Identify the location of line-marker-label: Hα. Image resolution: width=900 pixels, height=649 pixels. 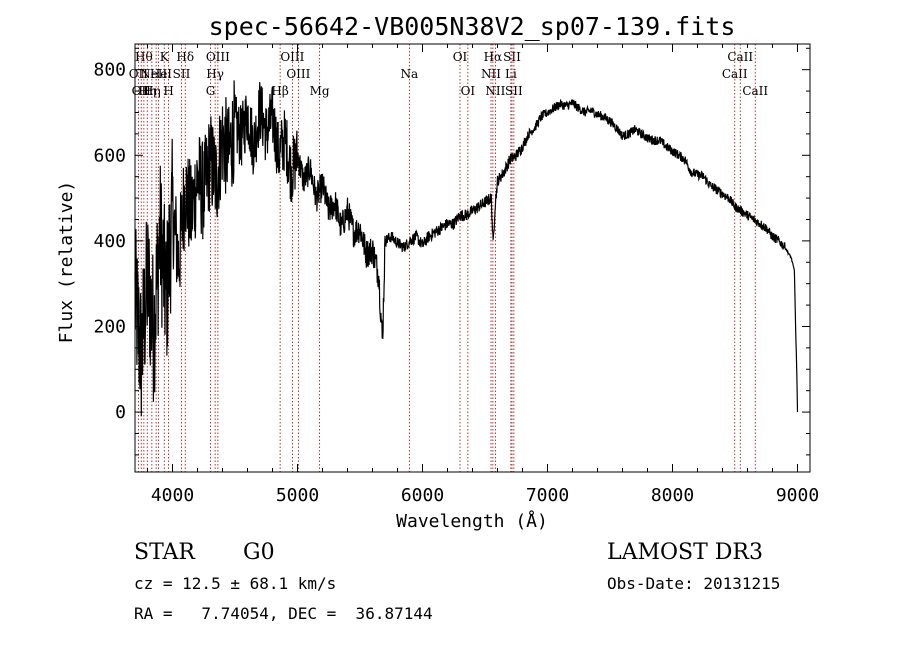
(493, 57).